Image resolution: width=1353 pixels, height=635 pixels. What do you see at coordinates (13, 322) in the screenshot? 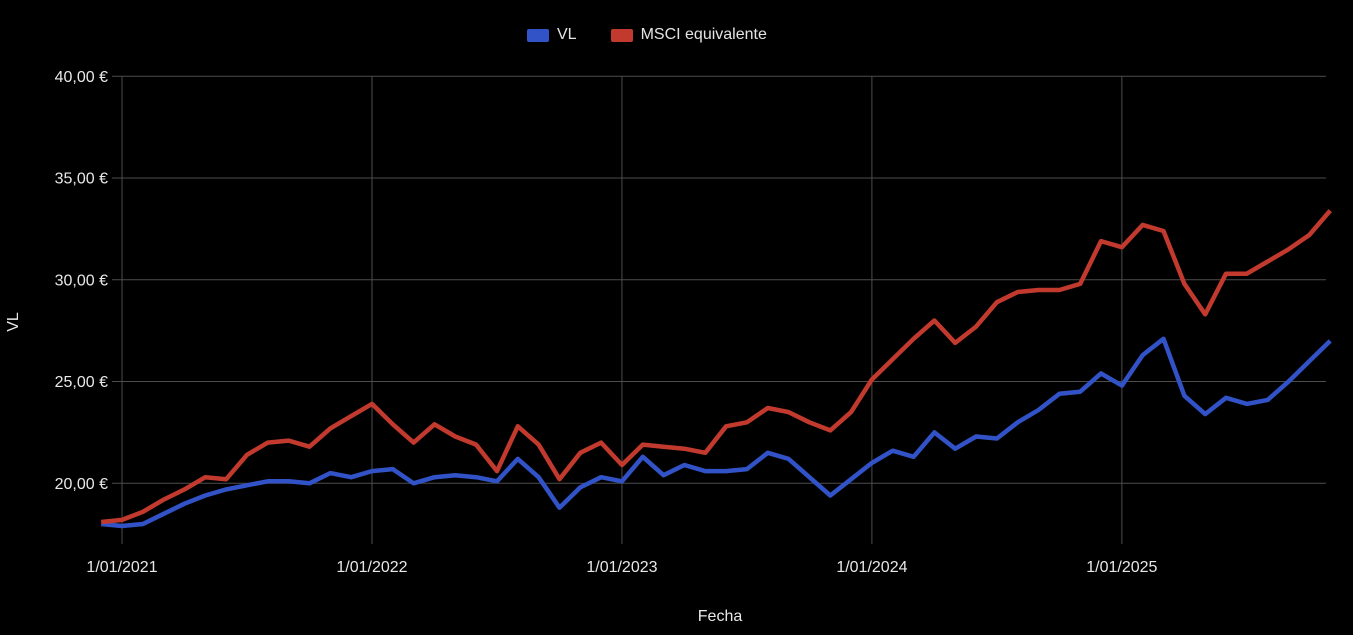
I see `y-axis-title: VL` at bounding box center [13, 322].